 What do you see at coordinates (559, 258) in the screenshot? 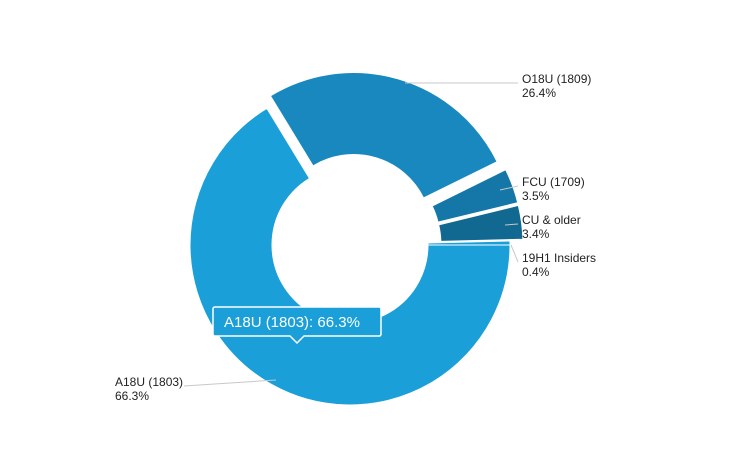
I see `slice-label-name-19h1-insiders: 19H1 Insiders` at bounding box center [559, 258].